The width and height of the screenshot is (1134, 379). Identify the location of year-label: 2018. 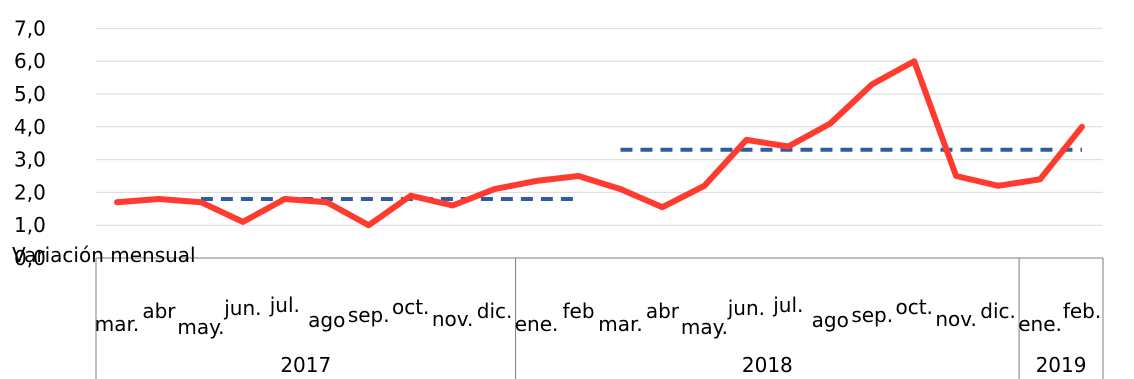
(767, 365).